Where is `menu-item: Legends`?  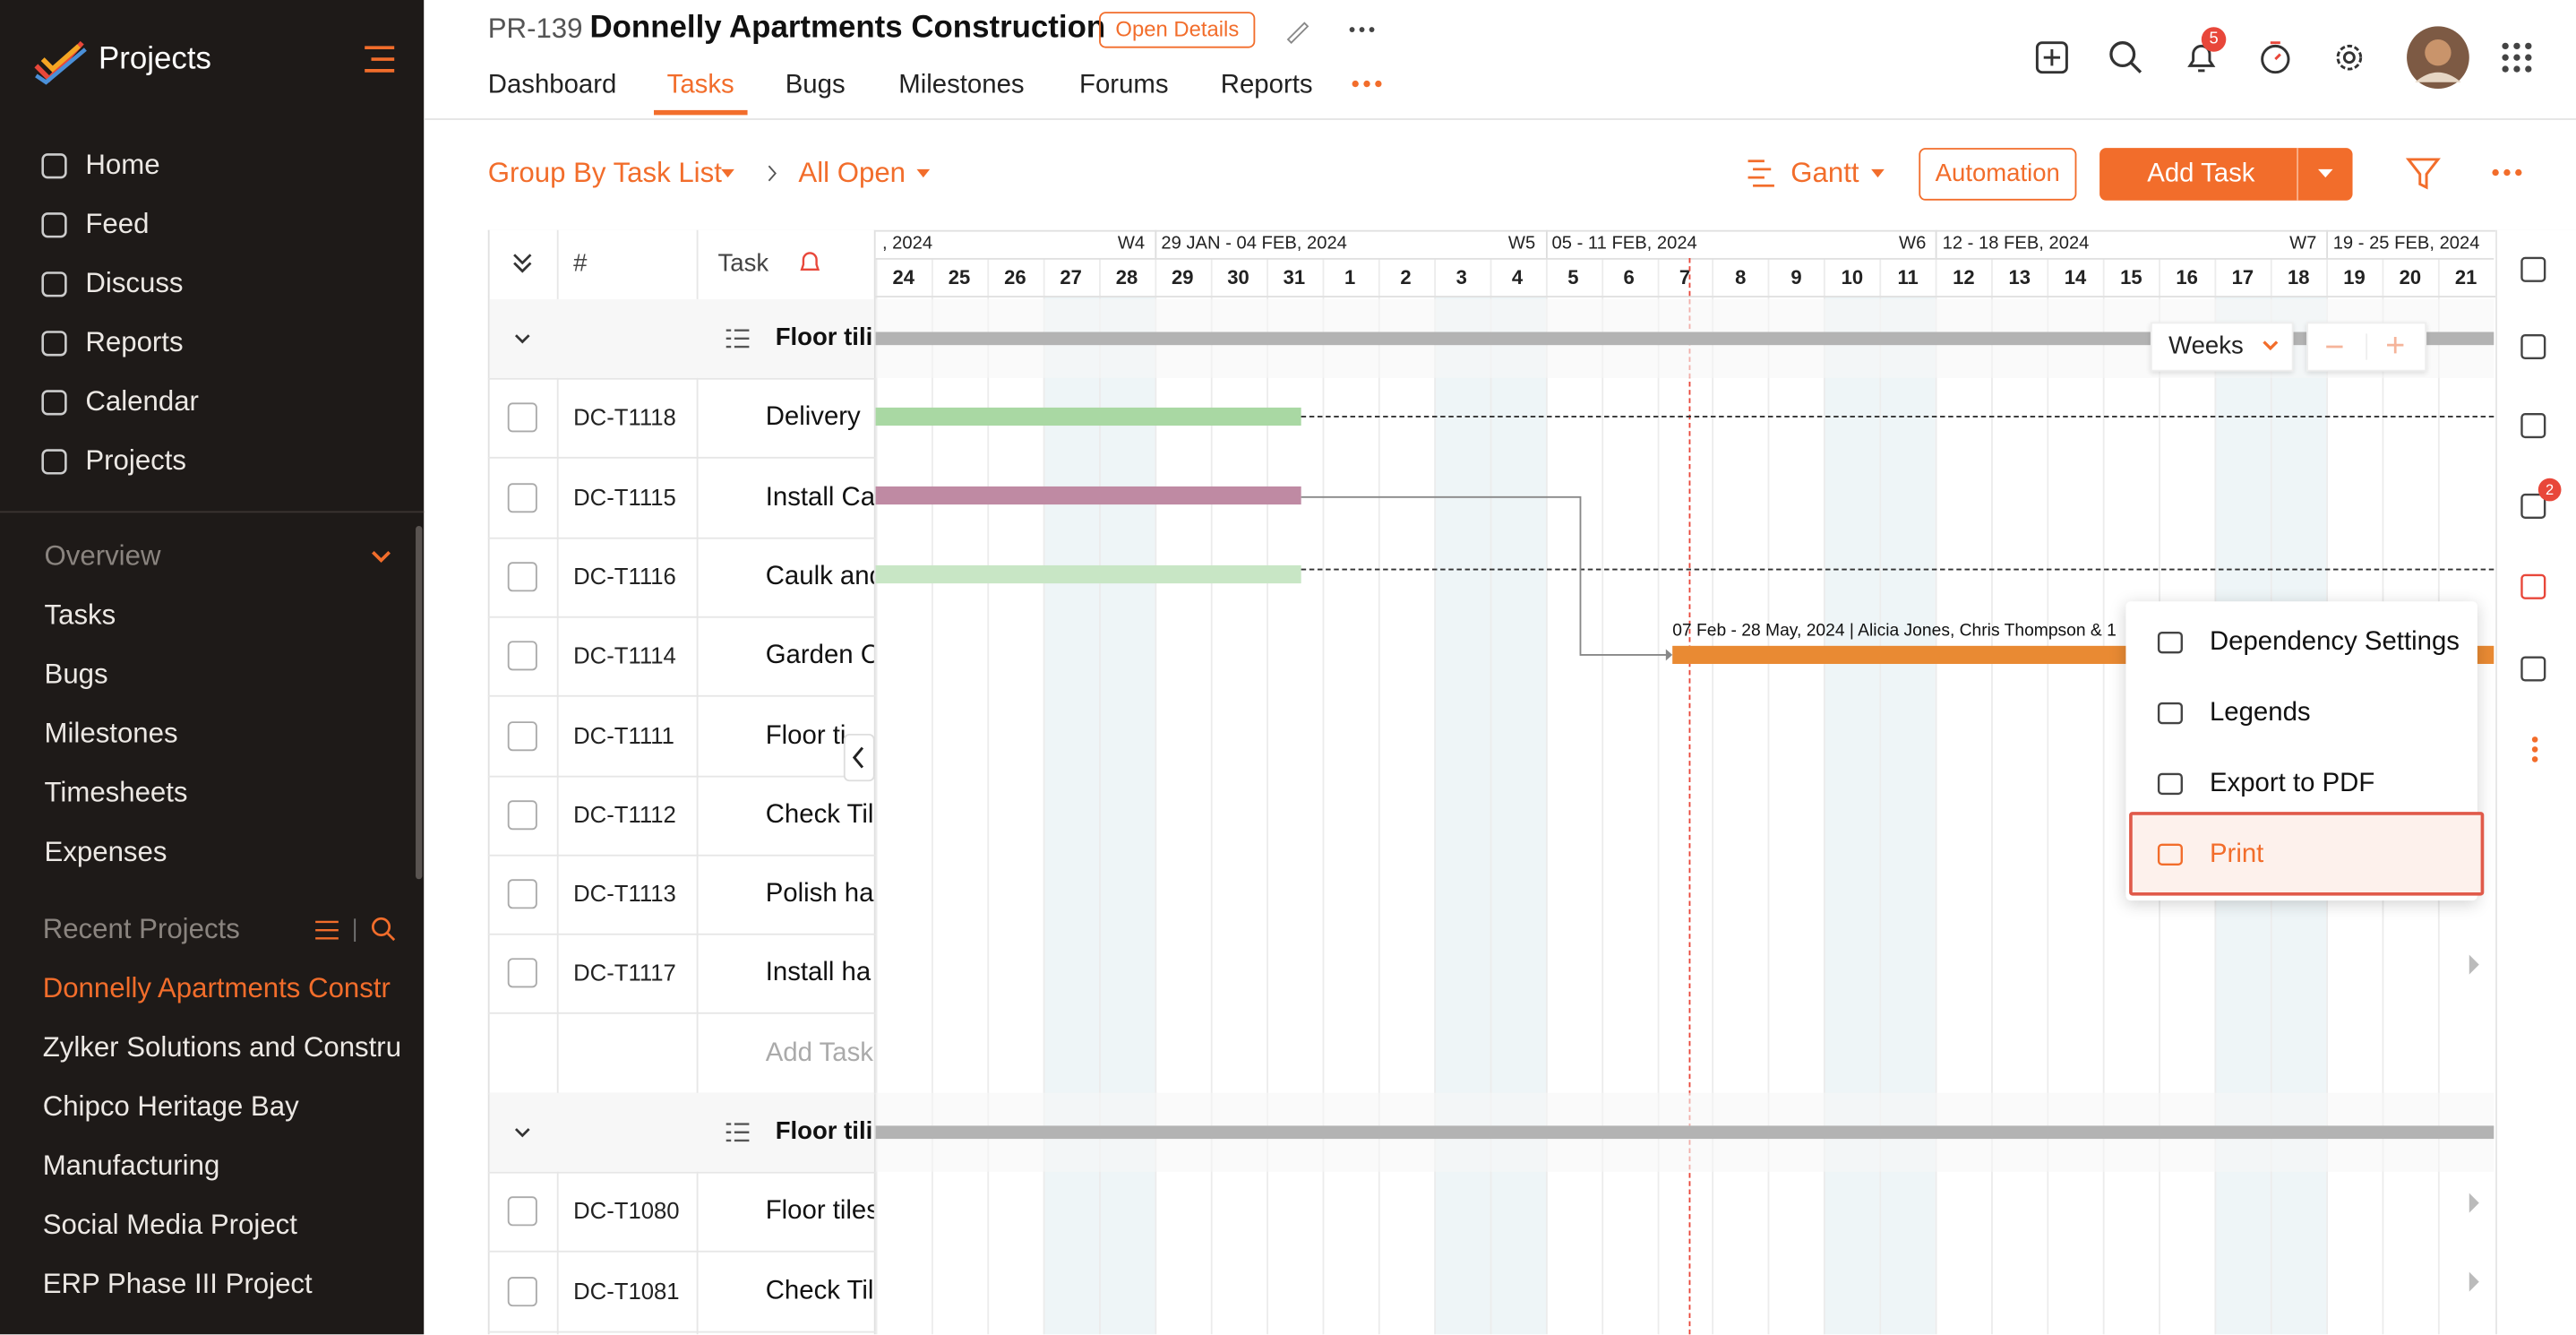 menu-item: Legends is located at coordinates (2260, 713).